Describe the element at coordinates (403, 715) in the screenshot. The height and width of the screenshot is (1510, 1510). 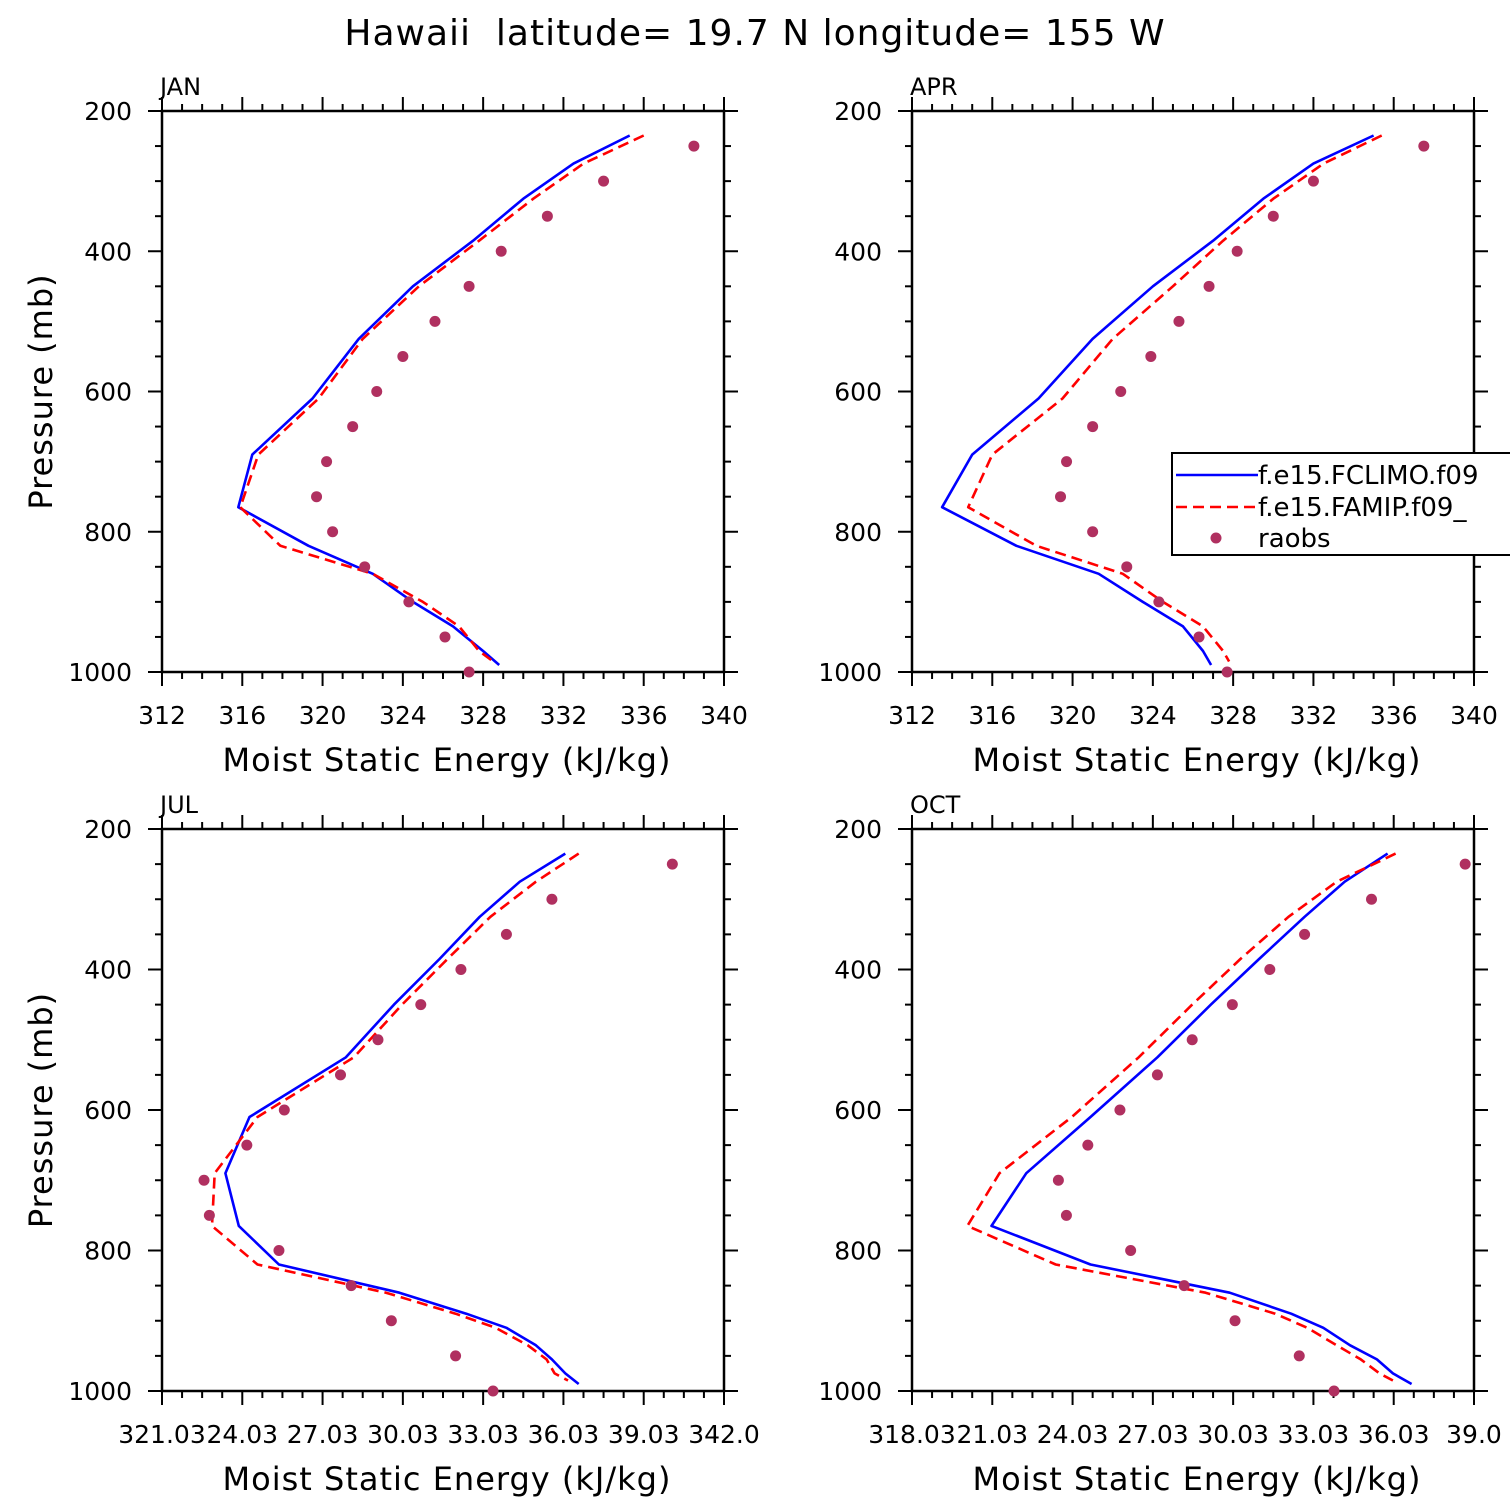
I see `x-tick-label: 324` at that location.